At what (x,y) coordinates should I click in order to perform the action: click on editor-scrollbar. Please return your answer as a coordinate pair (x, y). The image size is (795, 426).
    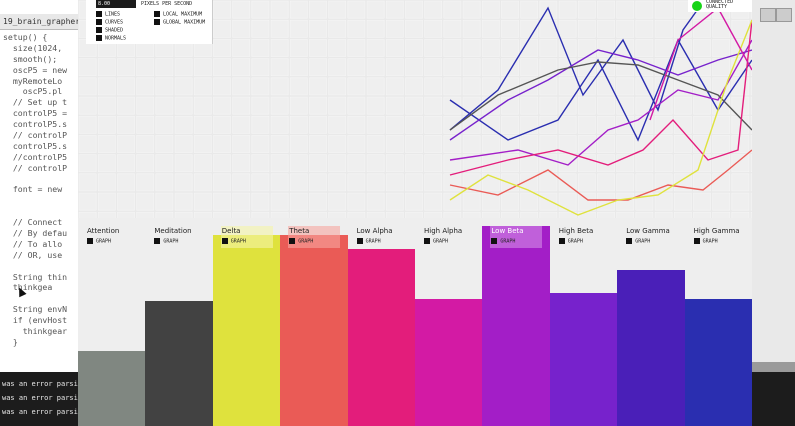
    Looking at the image, I should click on (773, 367).